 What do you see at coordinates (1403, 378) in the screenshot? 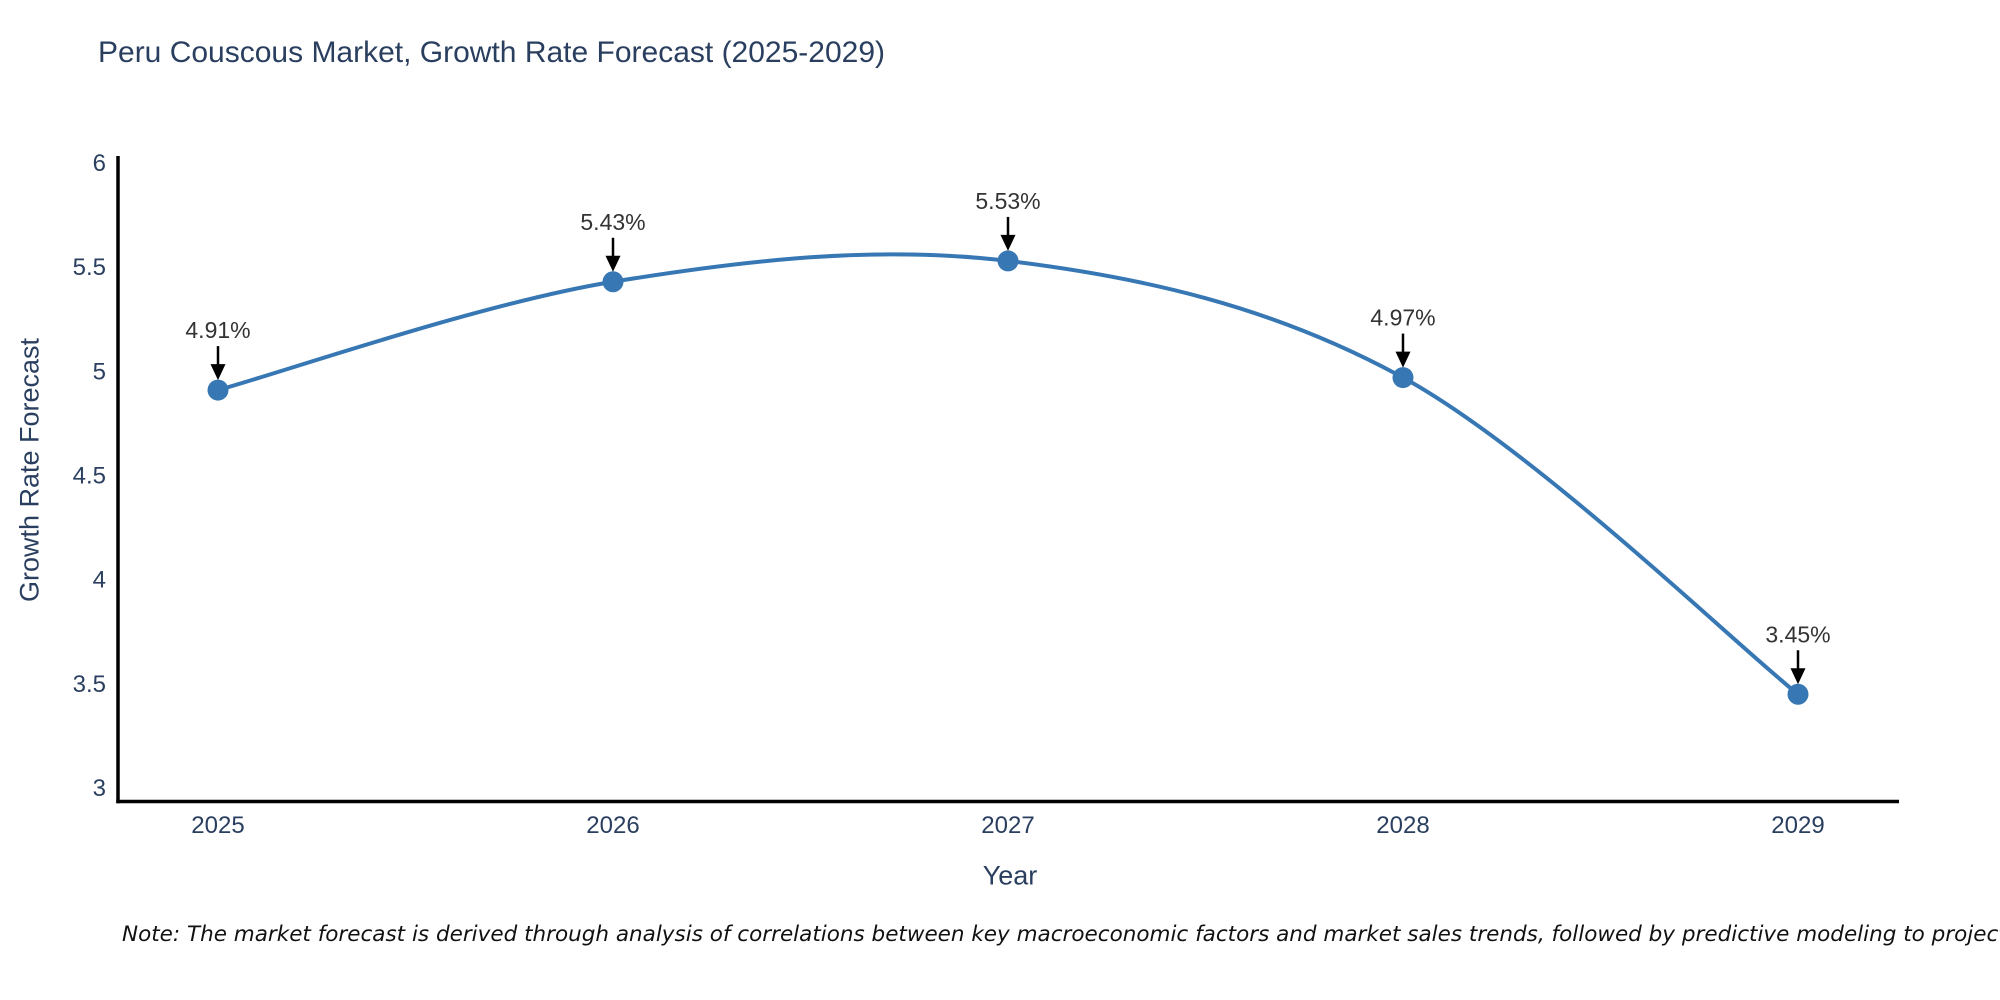
I see `data-point-2028` at bounding box center [1403, 378].